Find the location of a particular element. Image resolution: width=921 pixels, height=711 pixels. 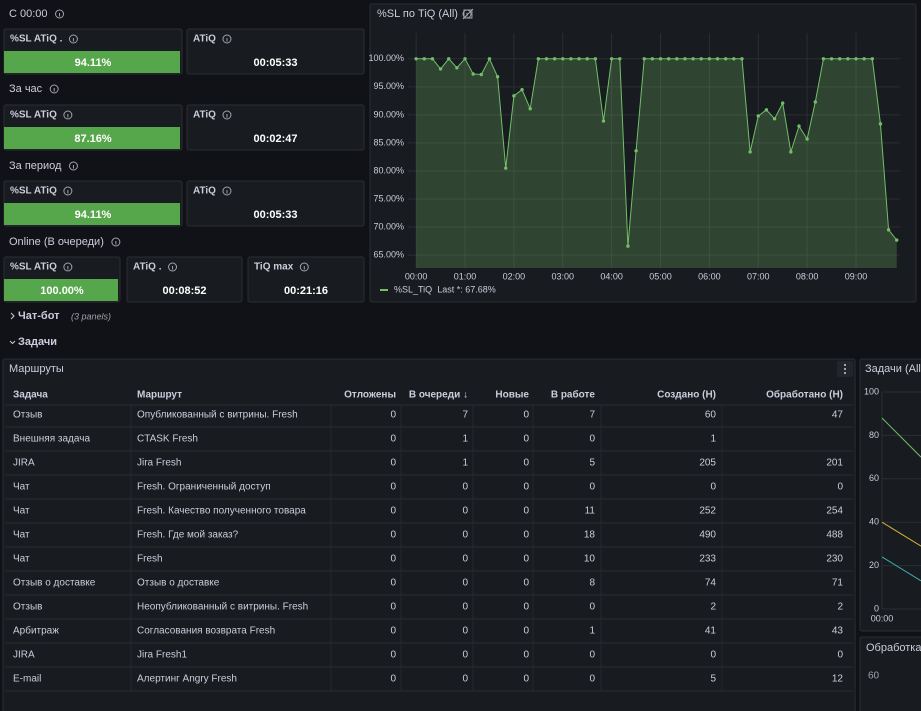

x-tick-label: 03:00 is located at coordinates (563, 276).